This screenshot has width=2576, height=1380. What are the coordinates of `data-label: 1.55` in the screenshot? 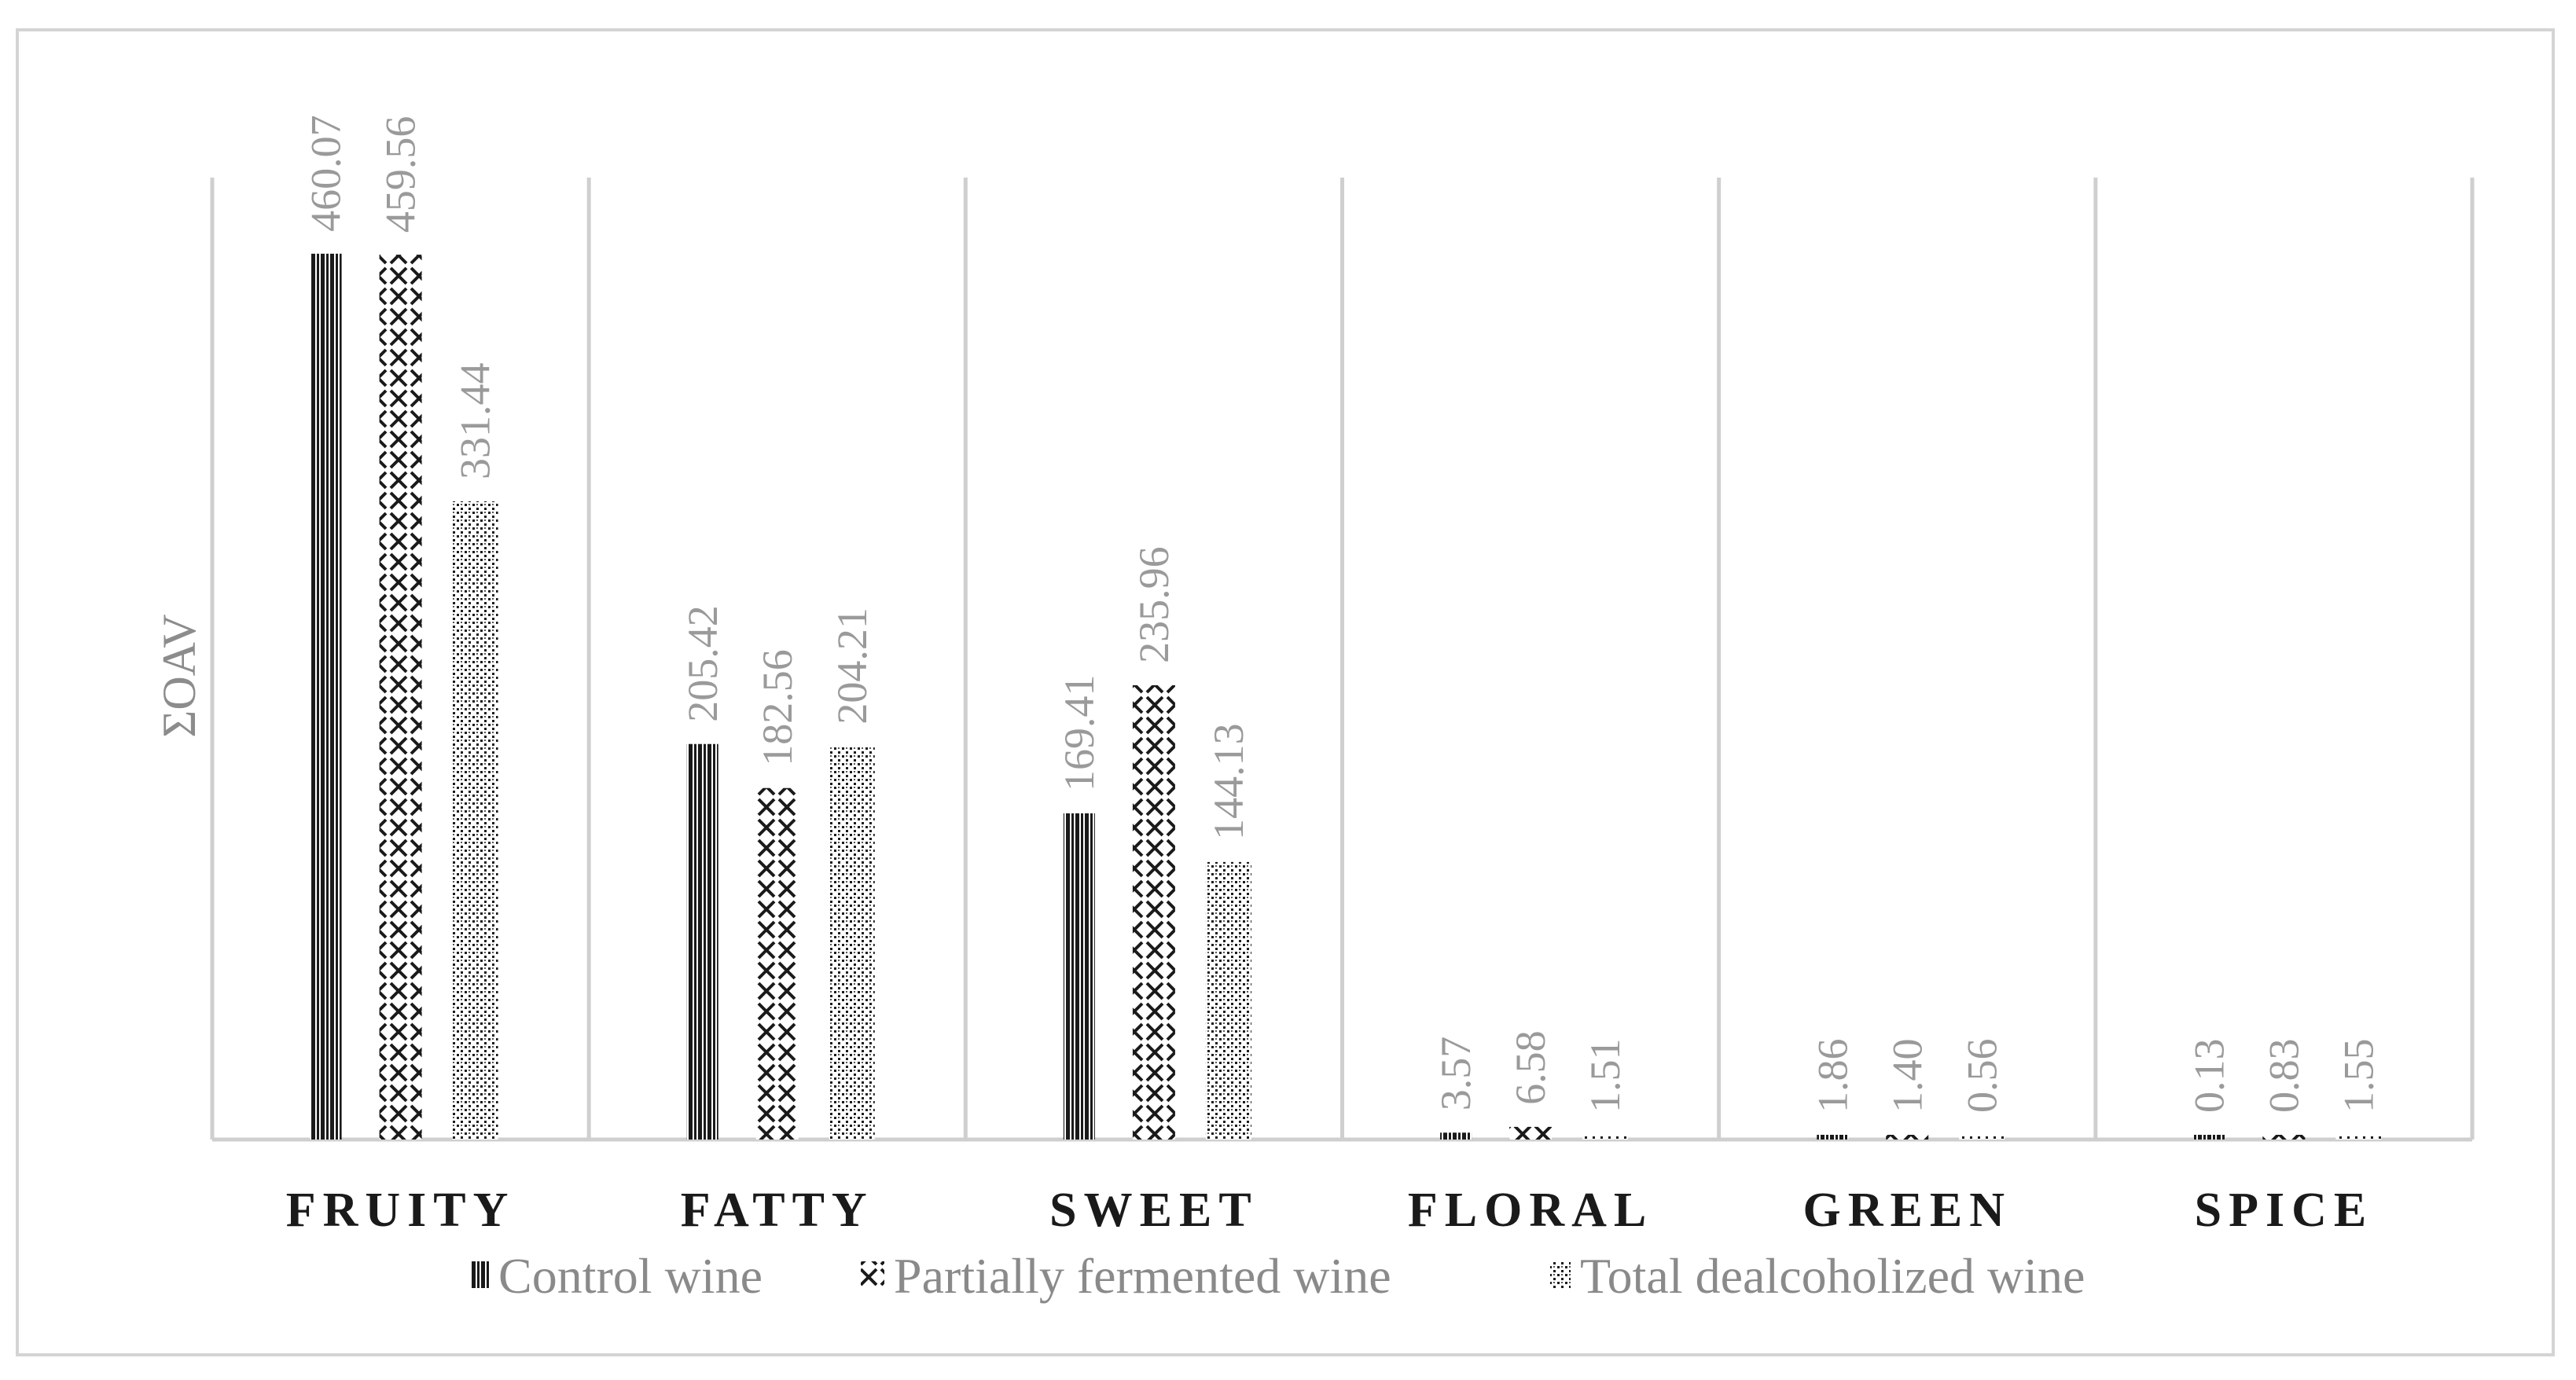 It's located at (2358, 1076).